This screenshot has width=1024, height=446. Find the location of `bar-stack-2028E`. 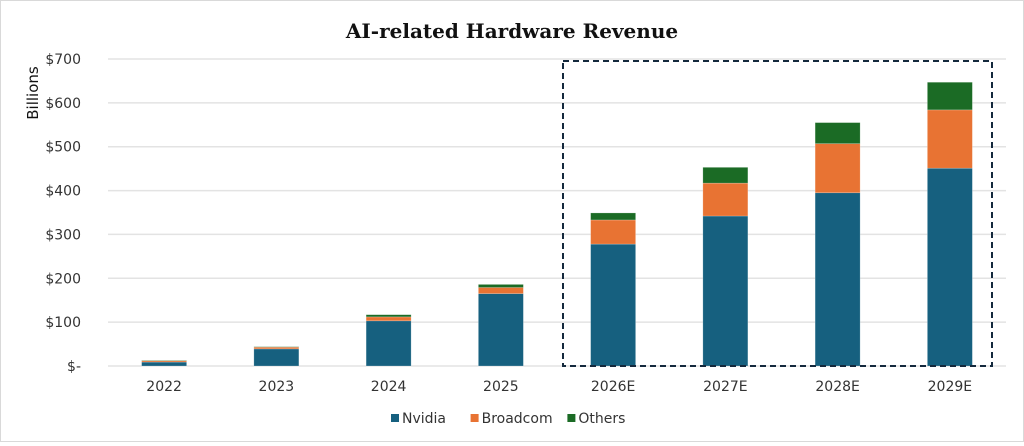

bar-stack-2028E is located at coordinates (837, 244).